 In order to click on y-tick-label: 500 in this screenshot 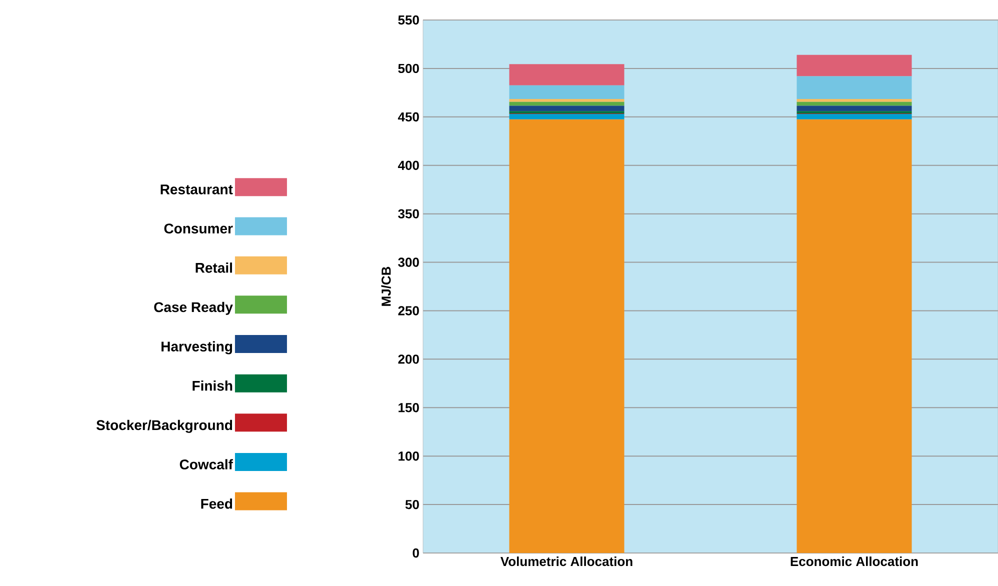, I will do `click(408, 69)`.